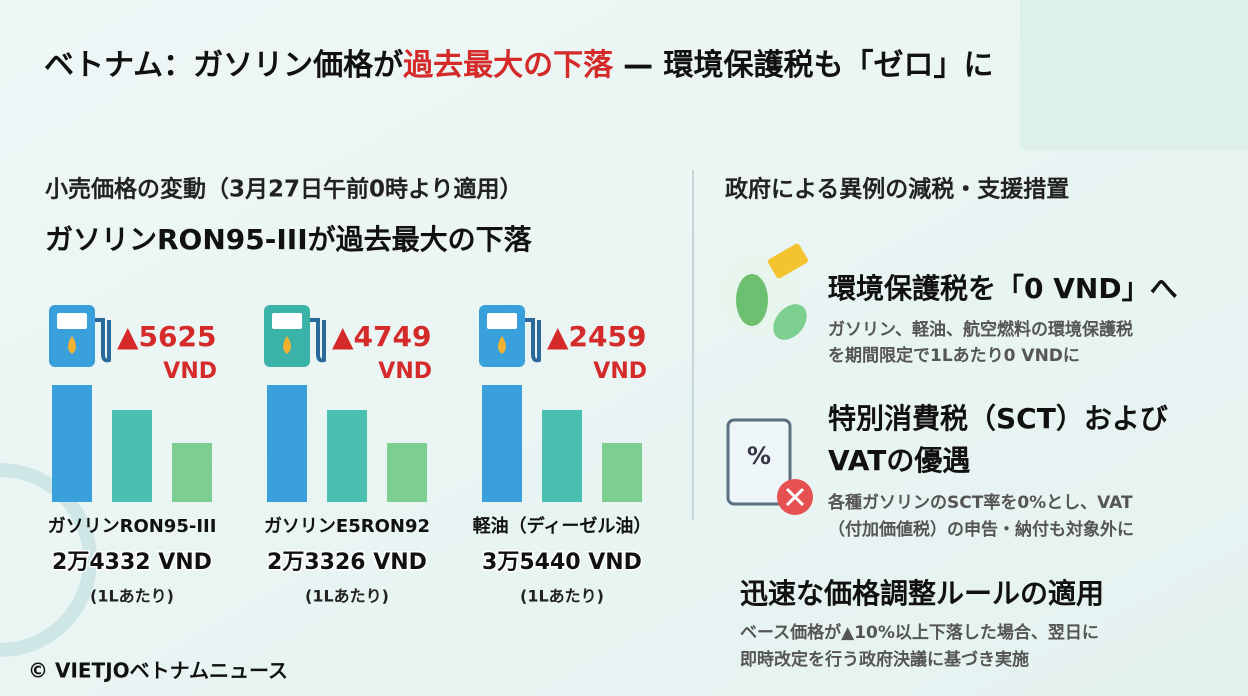 The image size is (1248, 696). I want to click on icon-document: %, so click(769, 466).